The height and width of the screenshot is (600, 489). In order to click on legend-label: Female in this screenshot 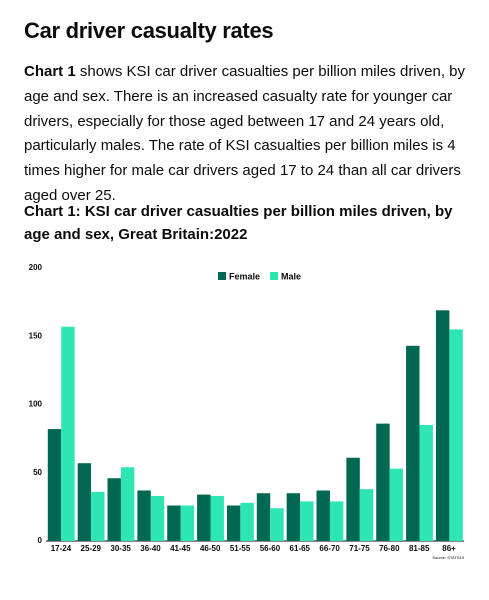, I will do `click(244, 276)`.